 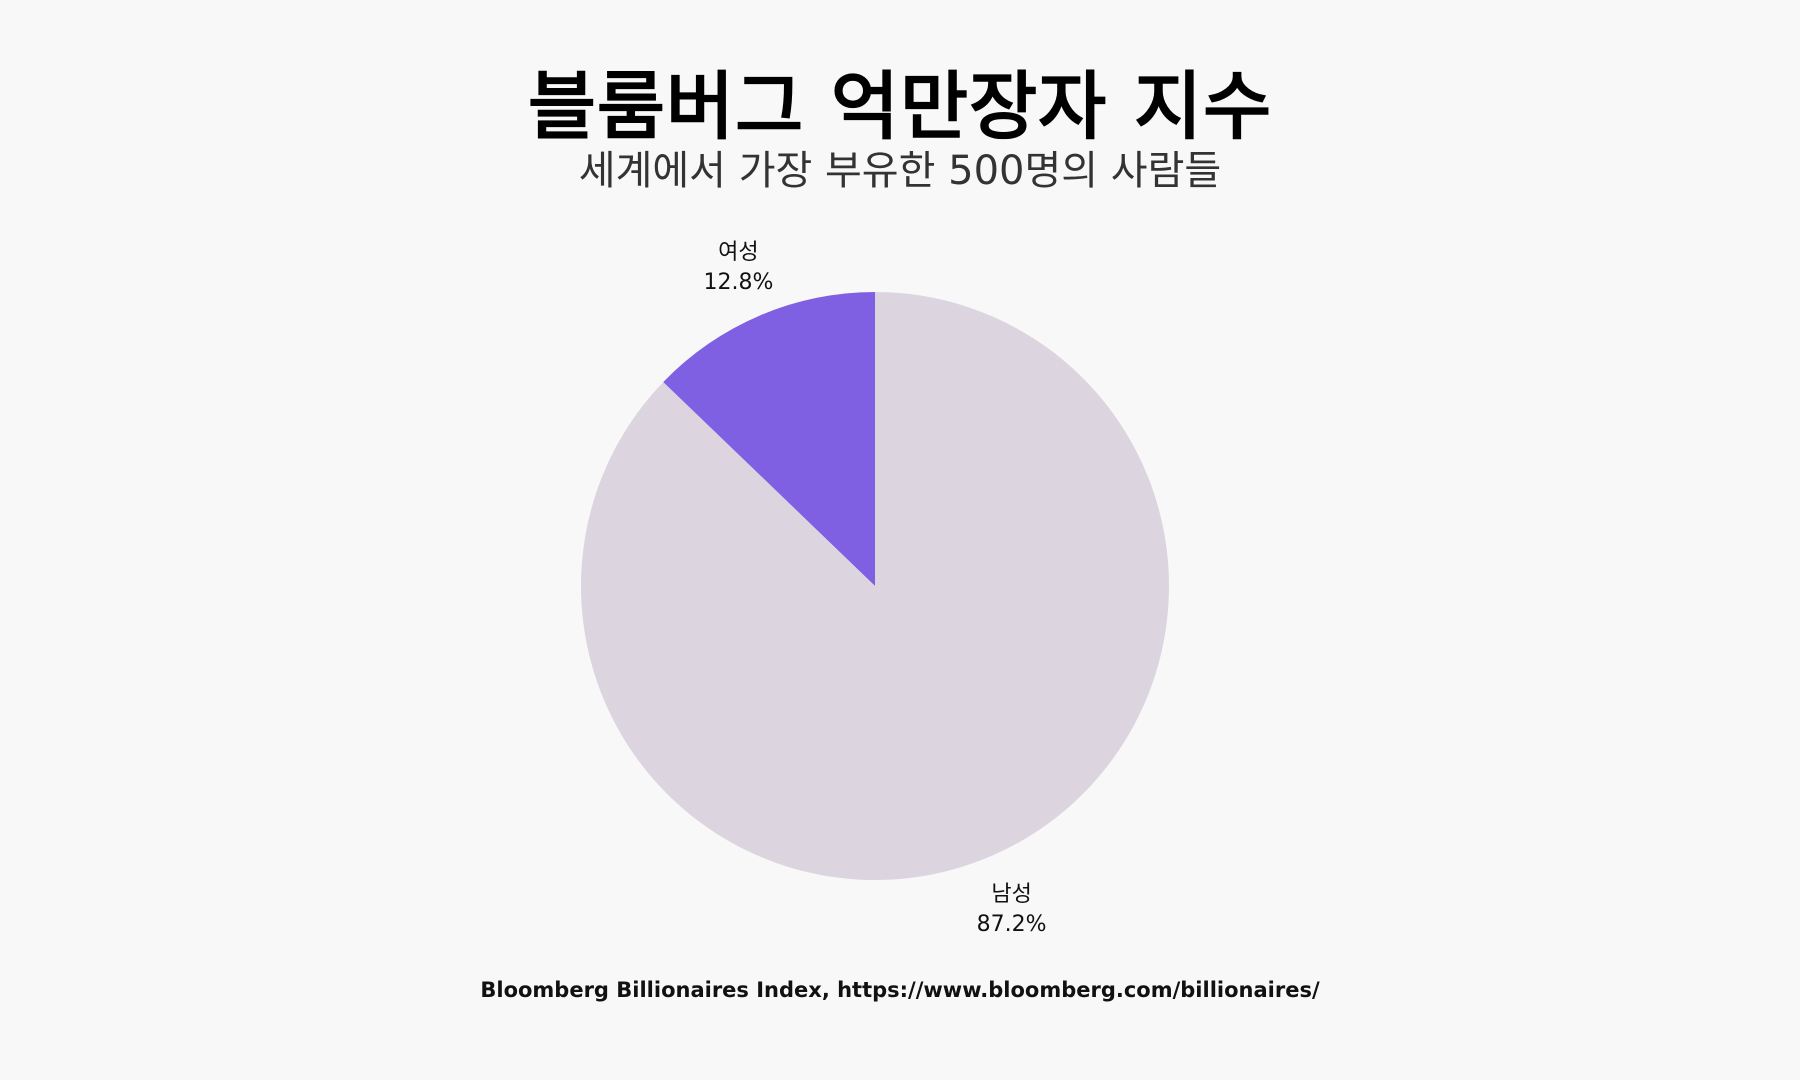 What do you see at coordinates (900, 171) in the screenshot?
I see `chart-subtitle: 세계에서 가장 부유한 500명의 사람들` at bounding box center [900, 171].